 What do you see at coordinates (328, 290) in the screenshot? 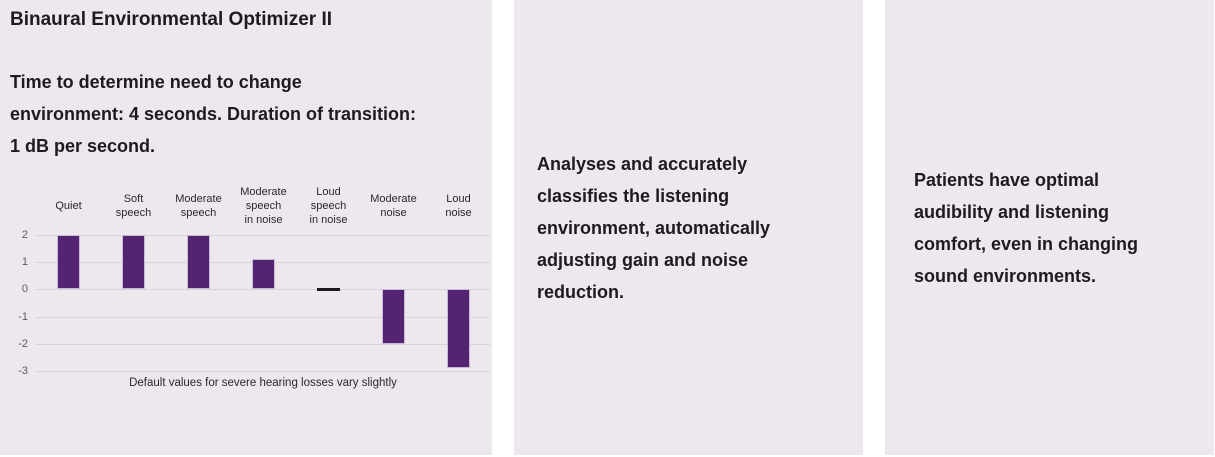
I see `zero-value-marker` at bounding box center [328, 290].